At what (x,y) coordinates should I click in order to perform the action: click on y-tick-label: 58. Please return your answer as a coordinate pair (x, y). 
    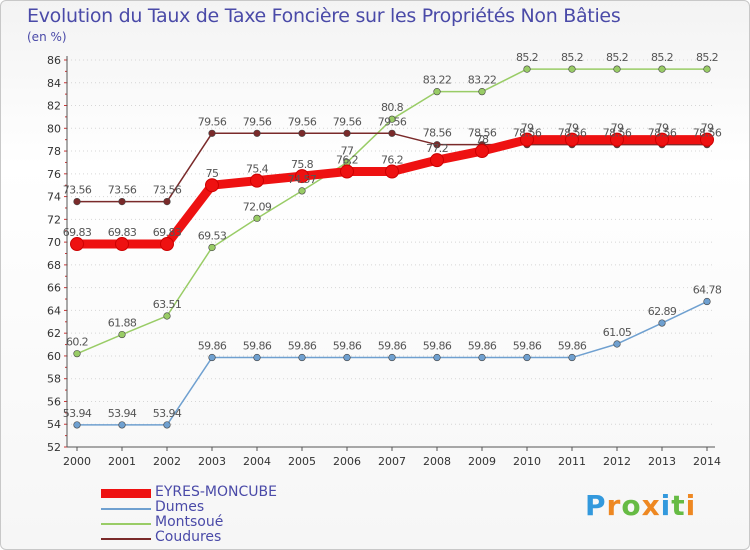
    Looking at the image, I should click on (54, 379).